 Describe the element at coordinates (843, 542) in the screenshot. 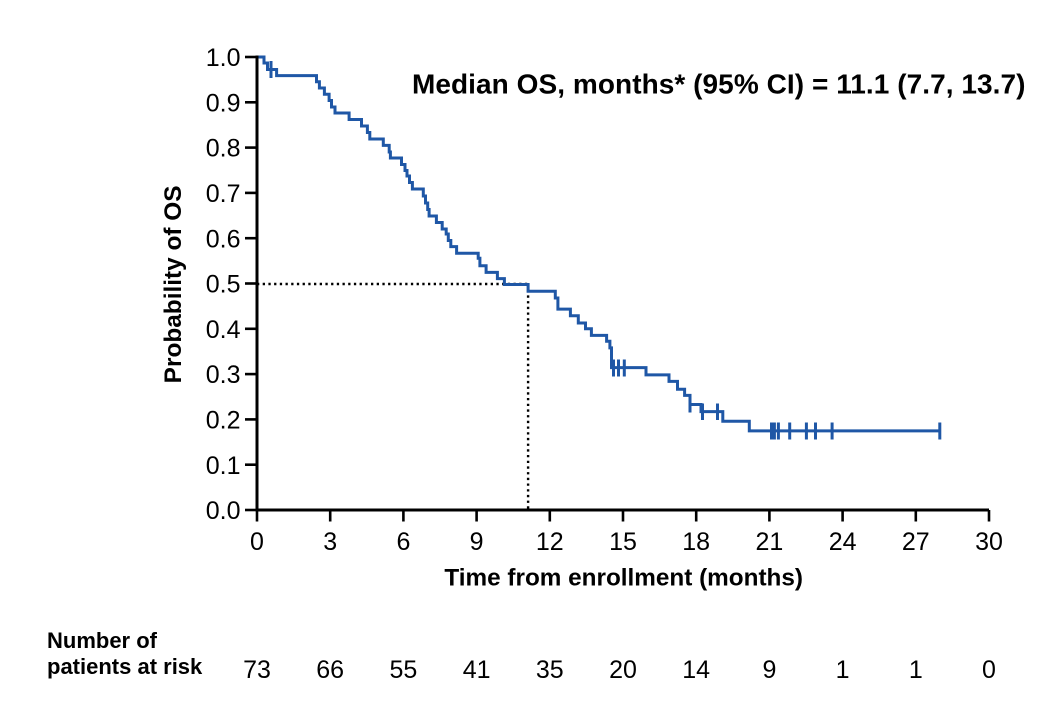

I see `svg-text: 24` at that location.